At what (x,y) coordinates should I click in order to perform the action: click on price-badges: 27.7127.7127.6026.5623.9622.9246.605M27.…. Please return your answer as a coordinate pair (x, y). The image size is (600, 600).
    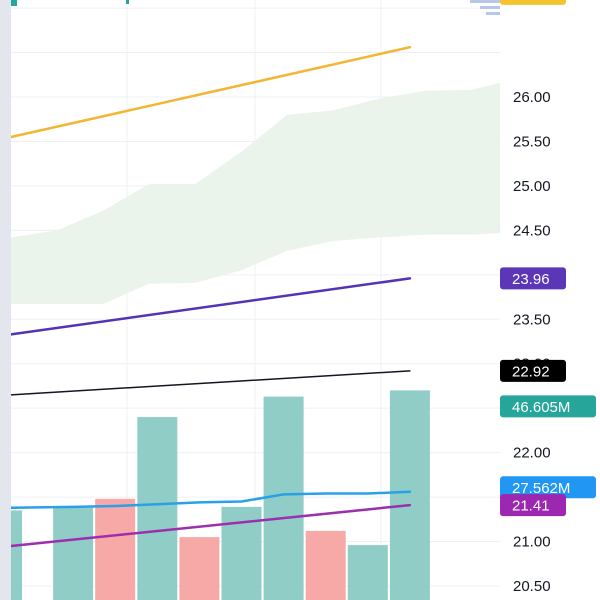
    Looking at the image, I should click on (548, 258).